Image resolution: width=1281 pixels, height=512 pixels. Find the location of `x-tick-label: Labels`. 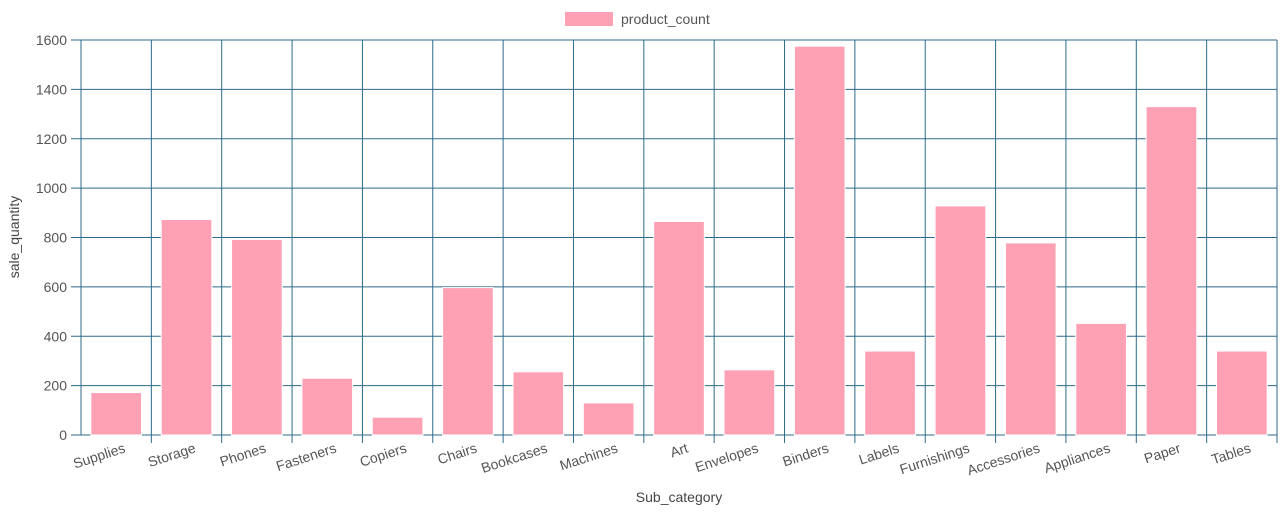

x-tick-label: Labels is located at coordinates (879, 454).